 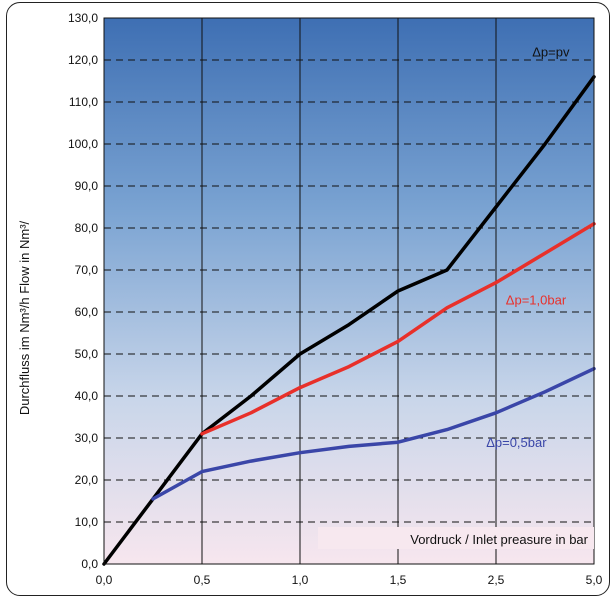 I want to click on series-labels: Δp=pv Δp=1,0bar Δp=0,5bar, so click(x=528, y=248).